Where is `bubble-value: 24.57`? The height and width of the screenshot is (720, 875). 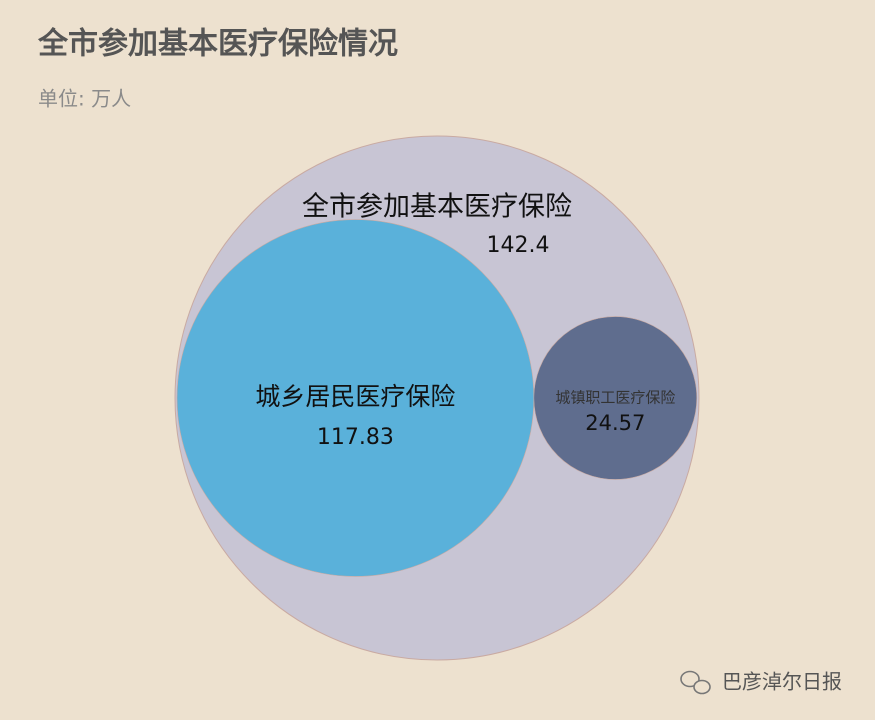 bubble-value: 24.57 is located at coordinates (615, 423).